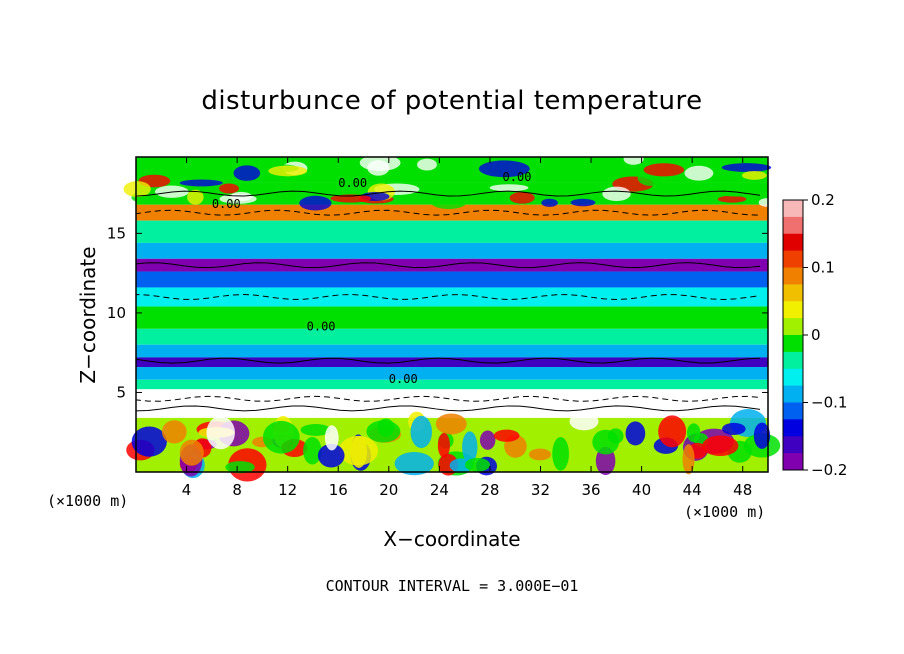  Describe the element at coordinates (692, 490) in the screenshot. I see `x-tick-label: 44` at that location.